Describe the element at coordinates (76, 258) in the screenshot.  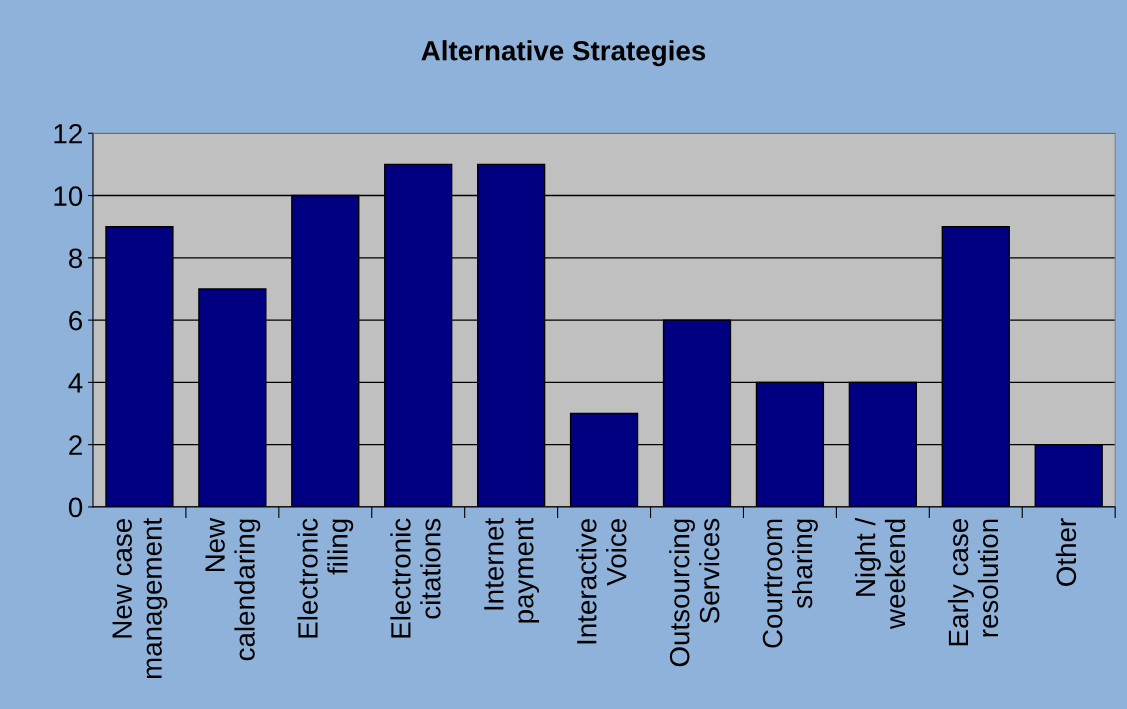
I see `y-tick-label: 8` at that location.